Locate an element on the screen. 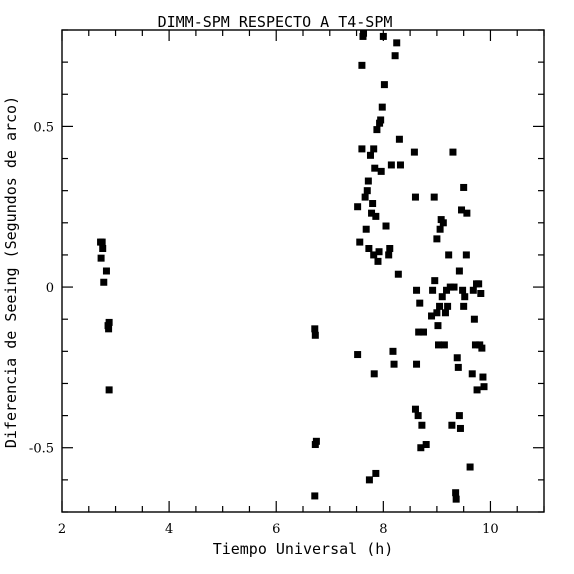 This screenshot has width=574, height=574. y-tick-label: 0.5 is located at coordinates (43, 127).